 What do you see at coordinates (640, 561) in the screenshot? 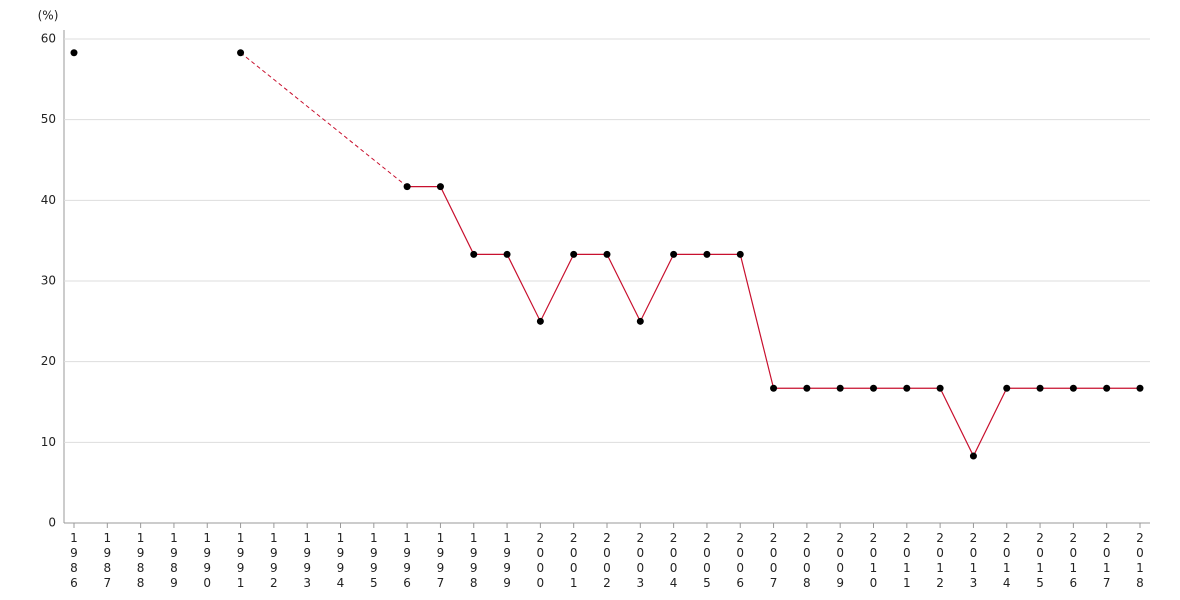
I see `x-tick-label: 2003` at bounding box center [640, 561].